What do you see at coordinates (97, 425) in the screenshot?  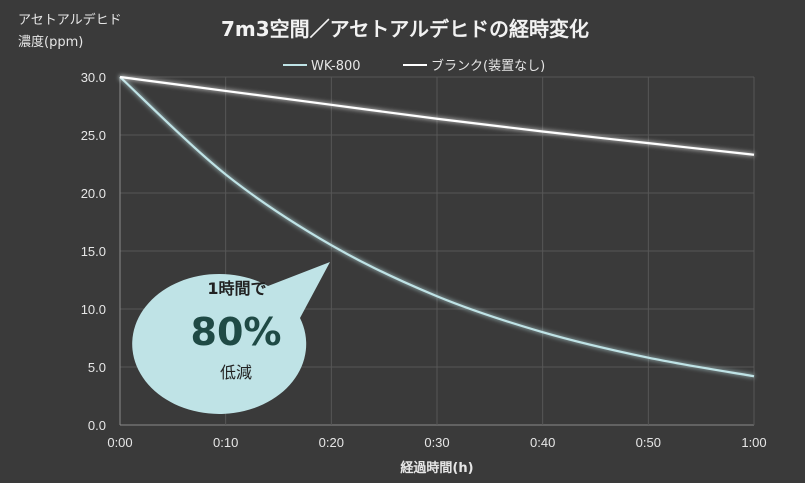 I see `y-tick-label: 0.0` at bounding box center [97, 425].